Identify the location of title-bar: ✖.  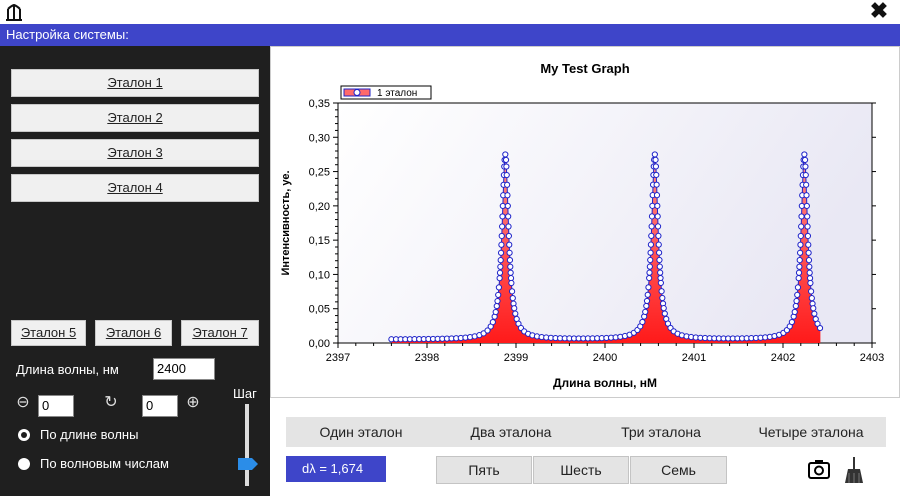
(450, 12).